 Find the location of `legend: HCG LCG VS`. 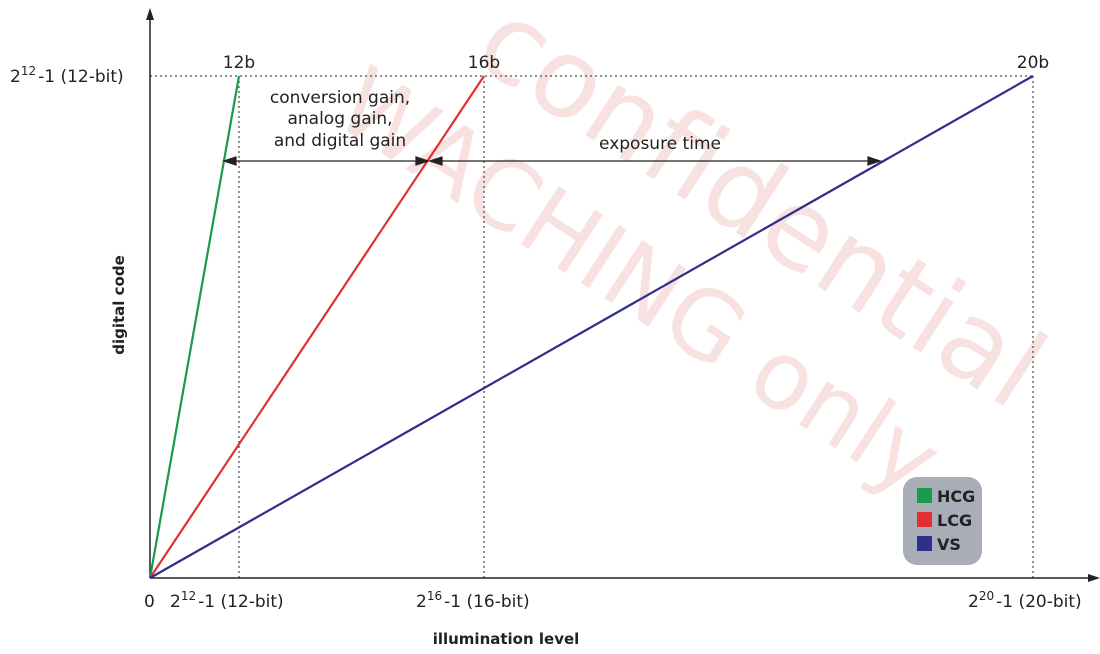

legend: HCG LCG VS is located at coordinates (942, 521).